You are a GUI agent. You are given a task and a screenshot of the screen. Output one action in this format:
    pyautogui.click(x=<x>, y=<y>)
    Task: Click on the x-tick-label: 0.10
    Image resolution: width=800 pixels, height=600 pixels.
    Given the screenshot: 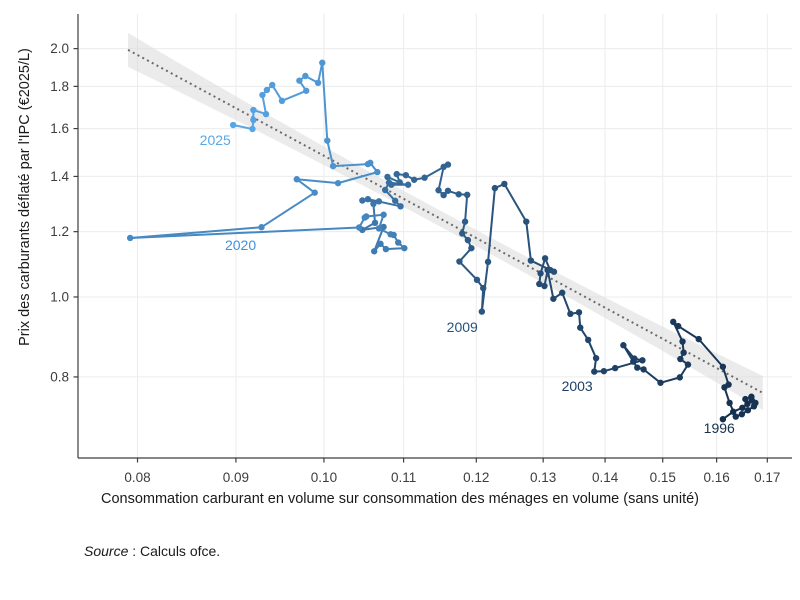 What is the action you would take?
    pyautogui.click(x=324, y=477)
    